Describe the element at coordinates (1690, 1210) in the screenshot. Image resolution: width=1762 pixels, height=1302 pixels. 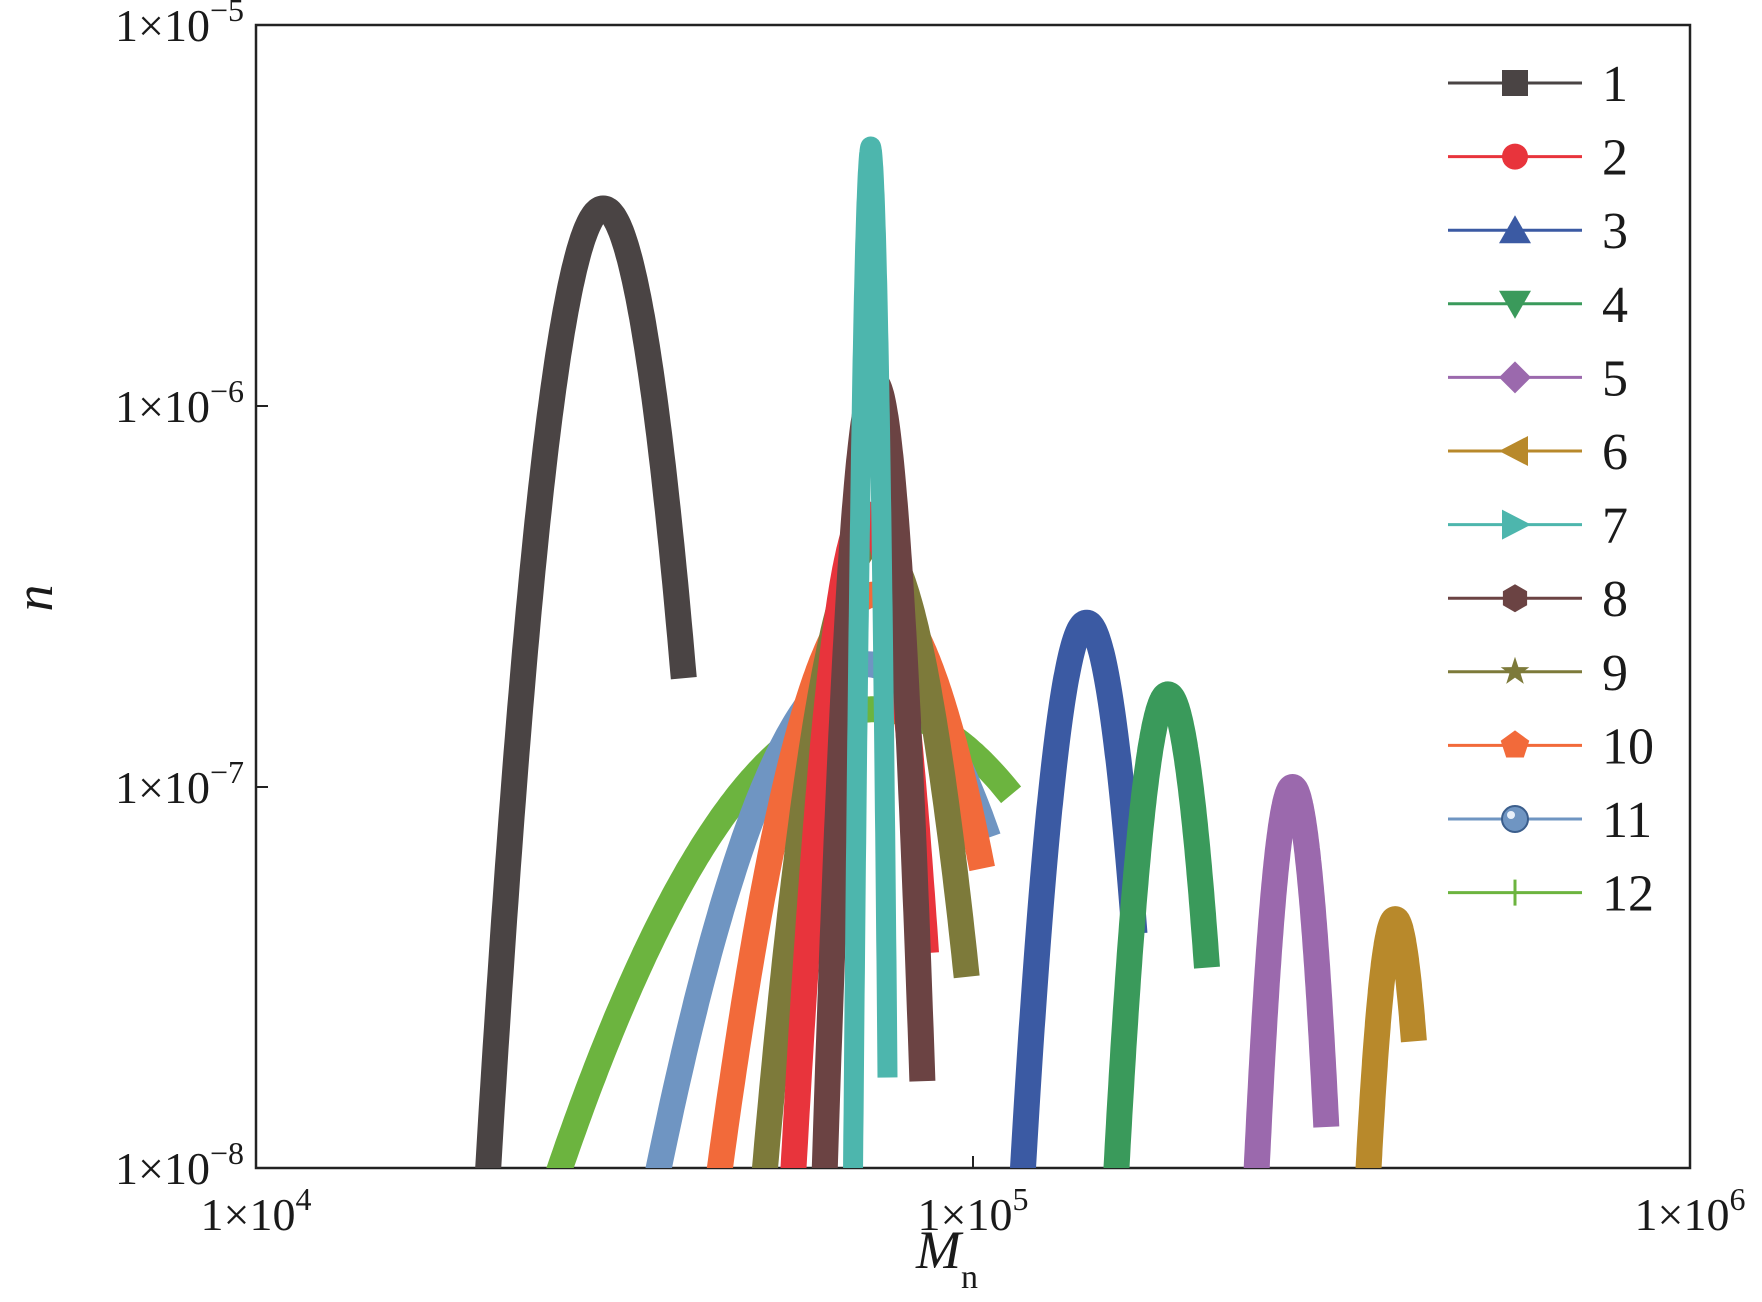
I see `x-tick-label: 1×10⁶` at that location.